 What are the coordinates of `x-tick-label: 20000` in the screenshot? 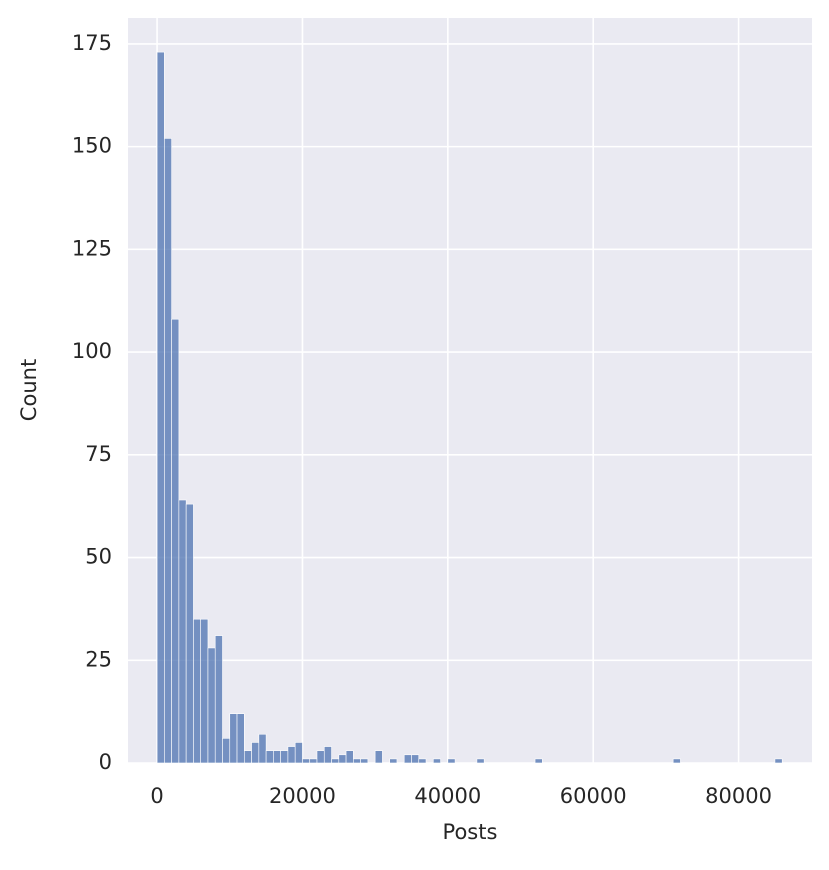 It's located at (302, 796).